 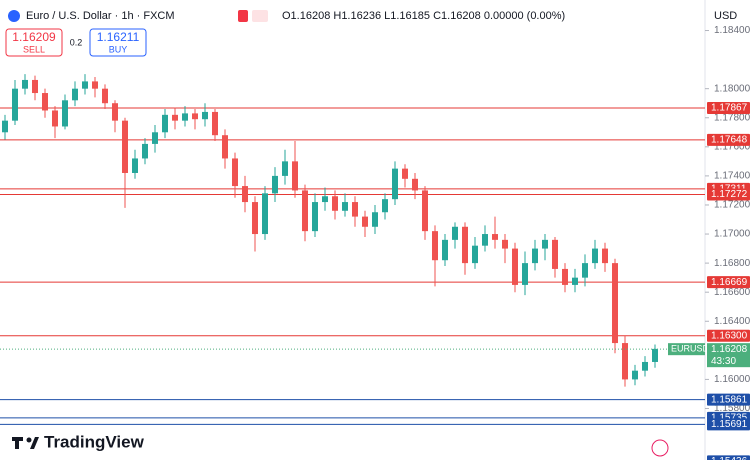 What do you see at coordinates (732, 408) in the screenshot?
I see `y-tick-label: 1.15800` at bounding box center [732, 408].